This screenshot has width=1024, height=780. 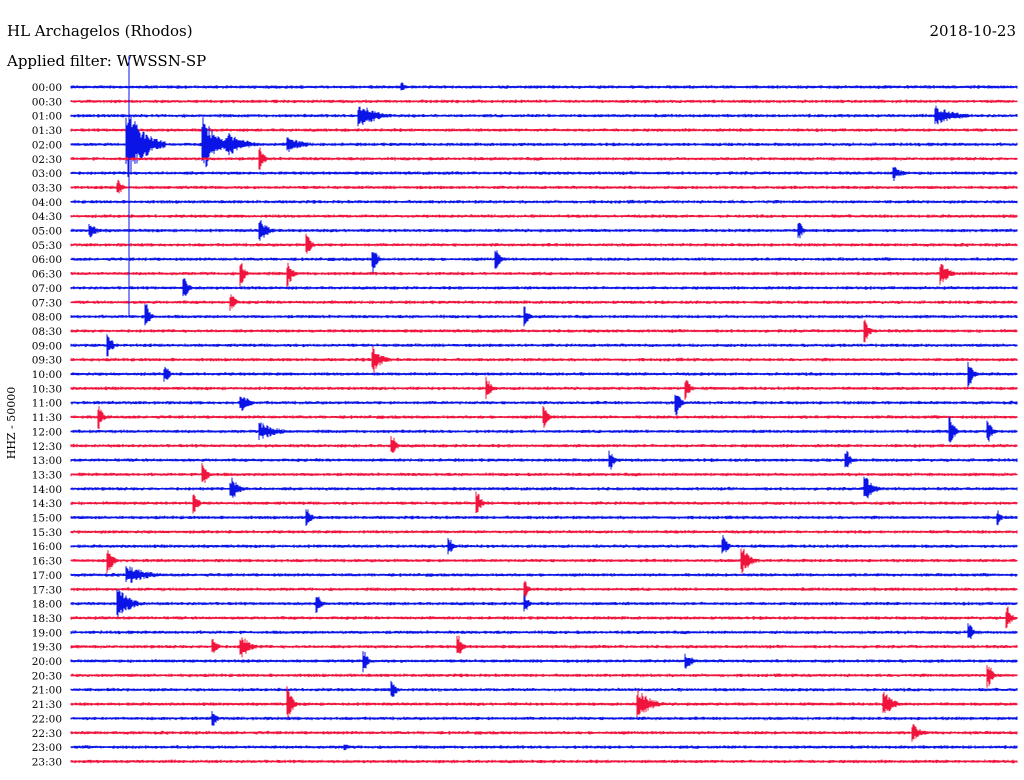 What do you see at coordinates (47, 102) in the screenshot?
I see `time-tick-label: 00:30` at bounding box center [47, 102].